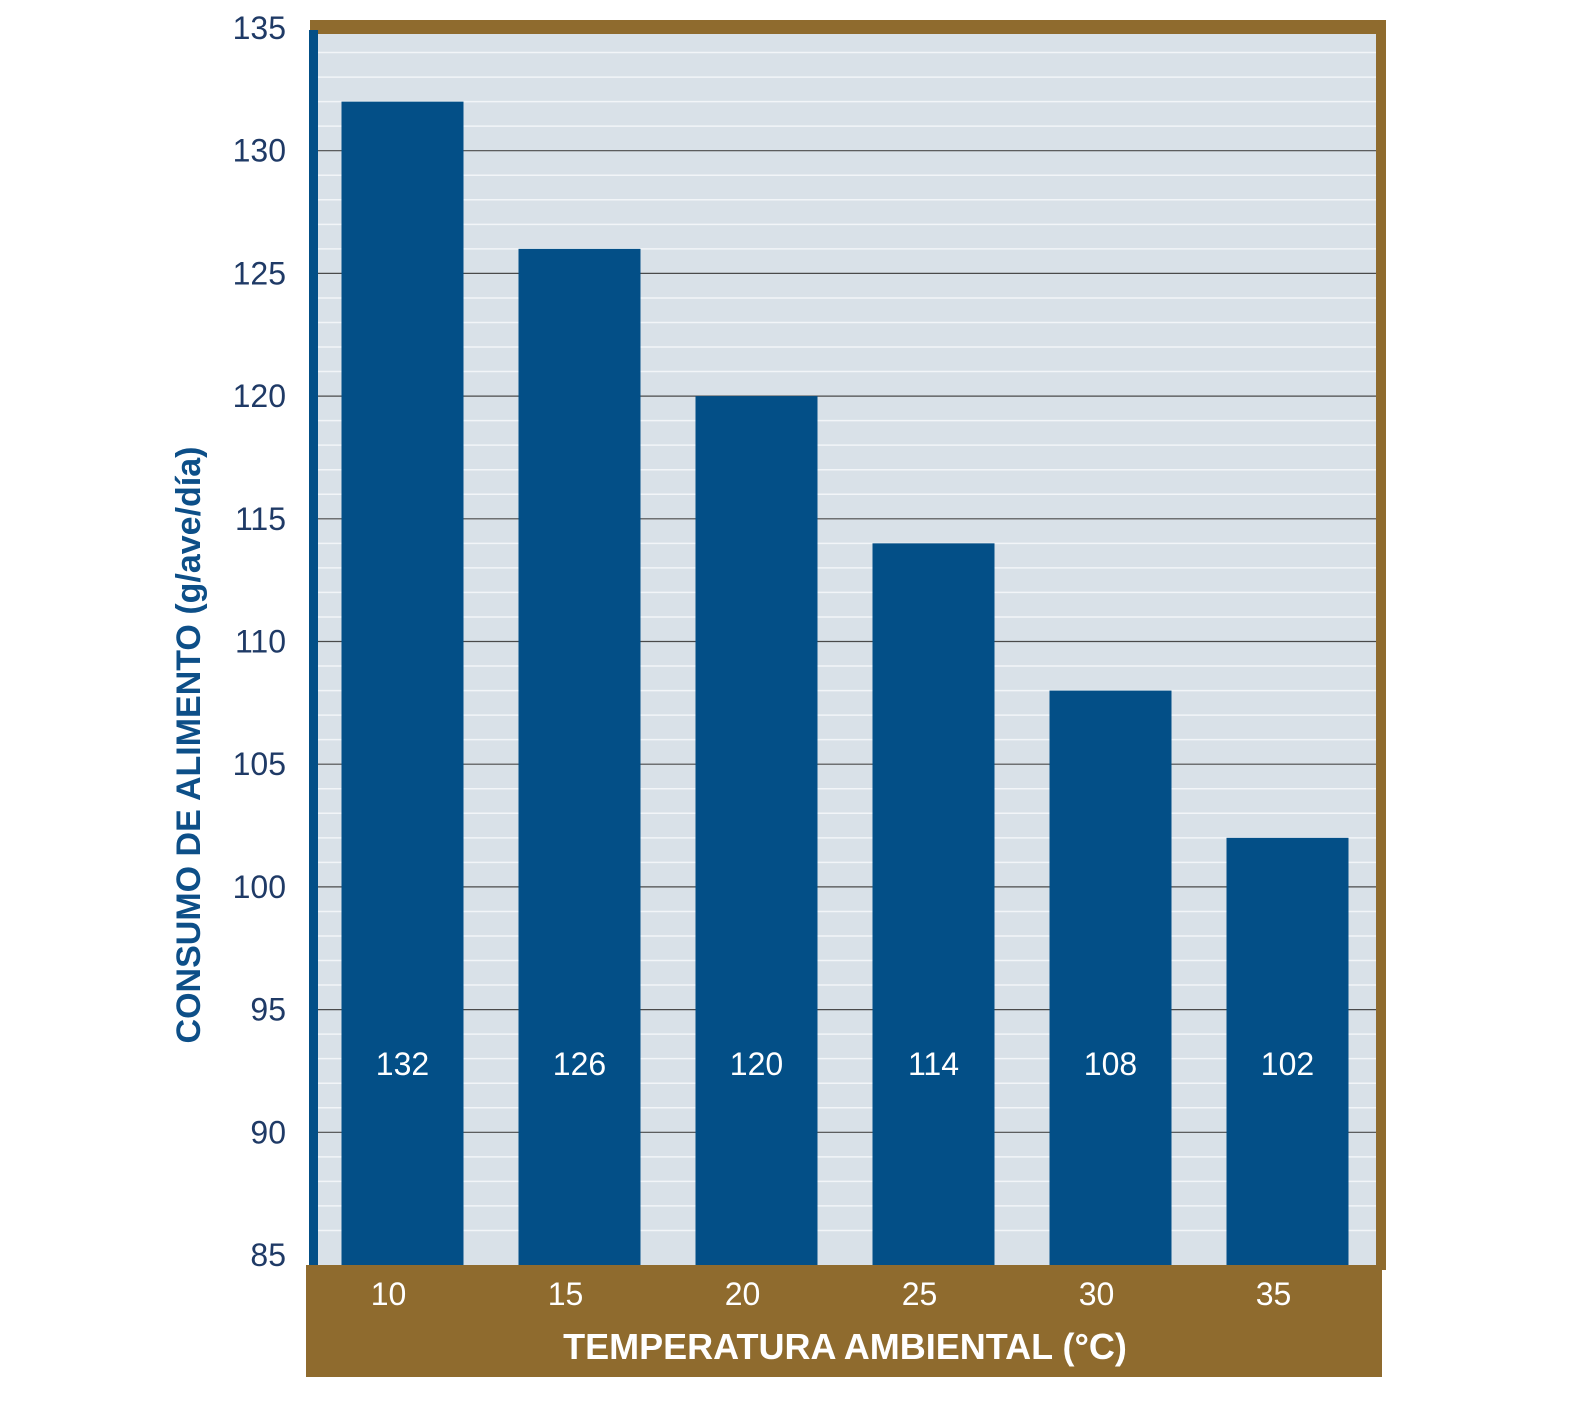 This screenshot has width=1578, height=1416. I want to click on bar-value-labels: 132 126 120 114 108 102, so click(845, 1064).